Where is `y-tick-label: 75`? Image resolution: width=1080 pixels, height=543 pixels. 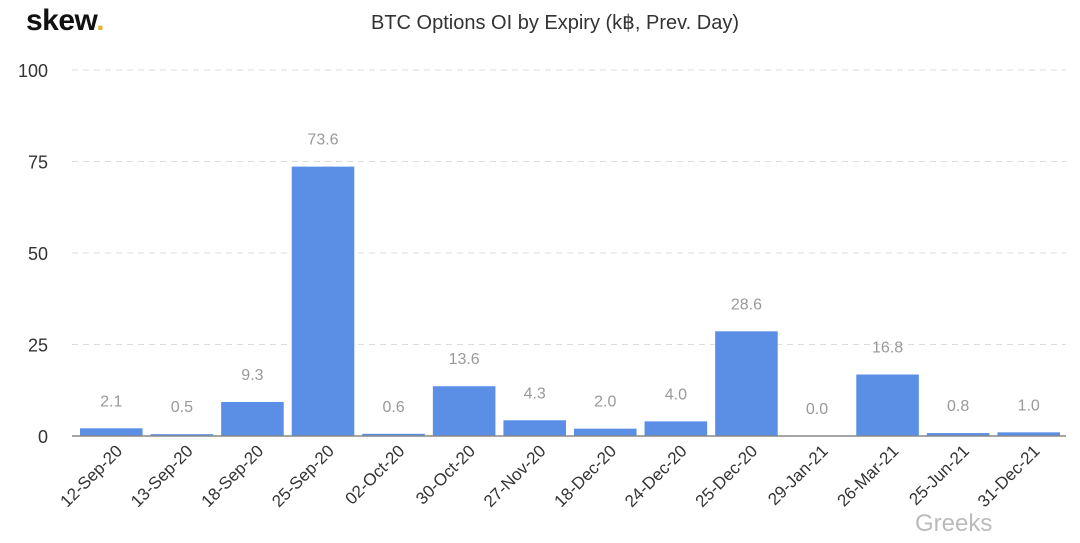
y-tick-label: 75 is located at coordinates (38, 163).